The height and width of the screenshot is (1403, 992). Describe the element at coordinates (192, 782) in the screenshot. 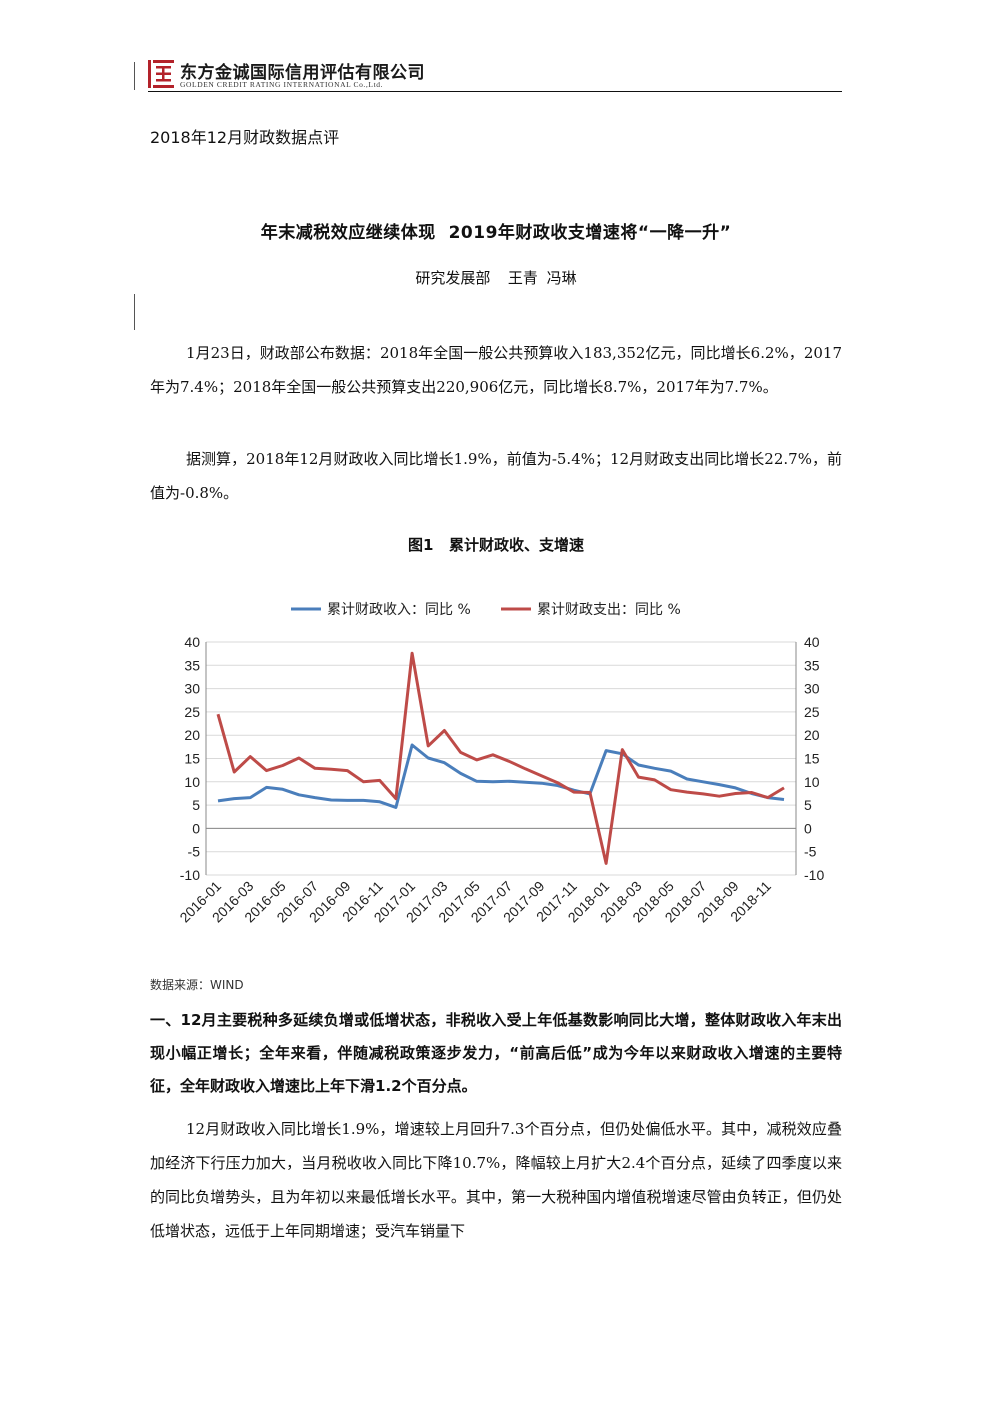

I see `y-tick-label-left: 10` at that location.